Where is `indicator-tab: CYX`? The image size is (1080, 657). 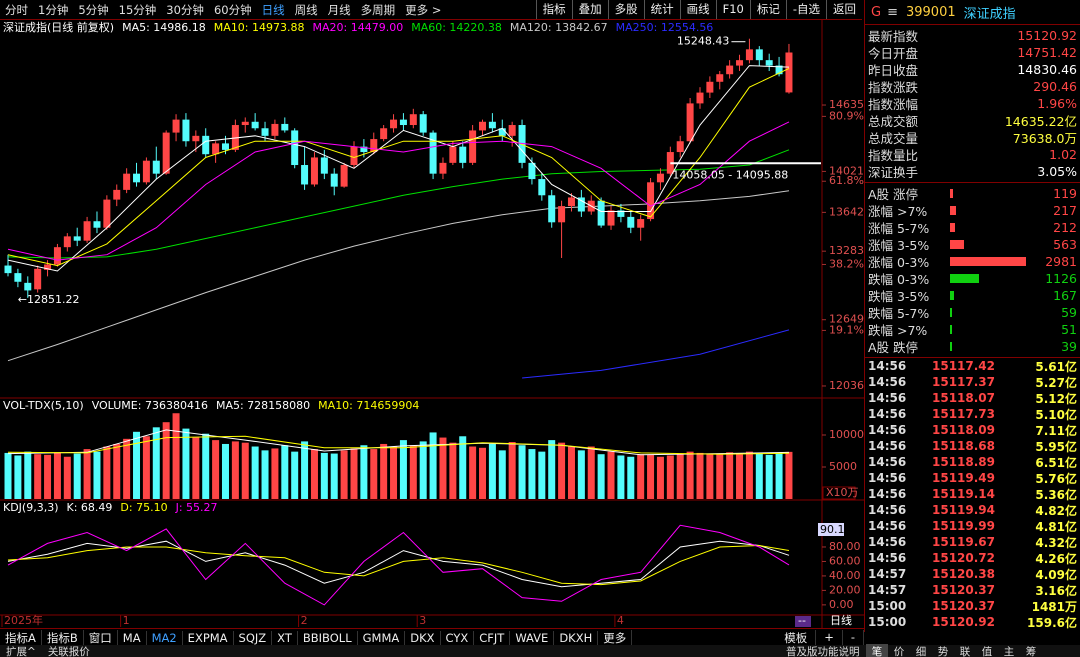 indicator-tab: CYX is located at coordinates (458, 637).